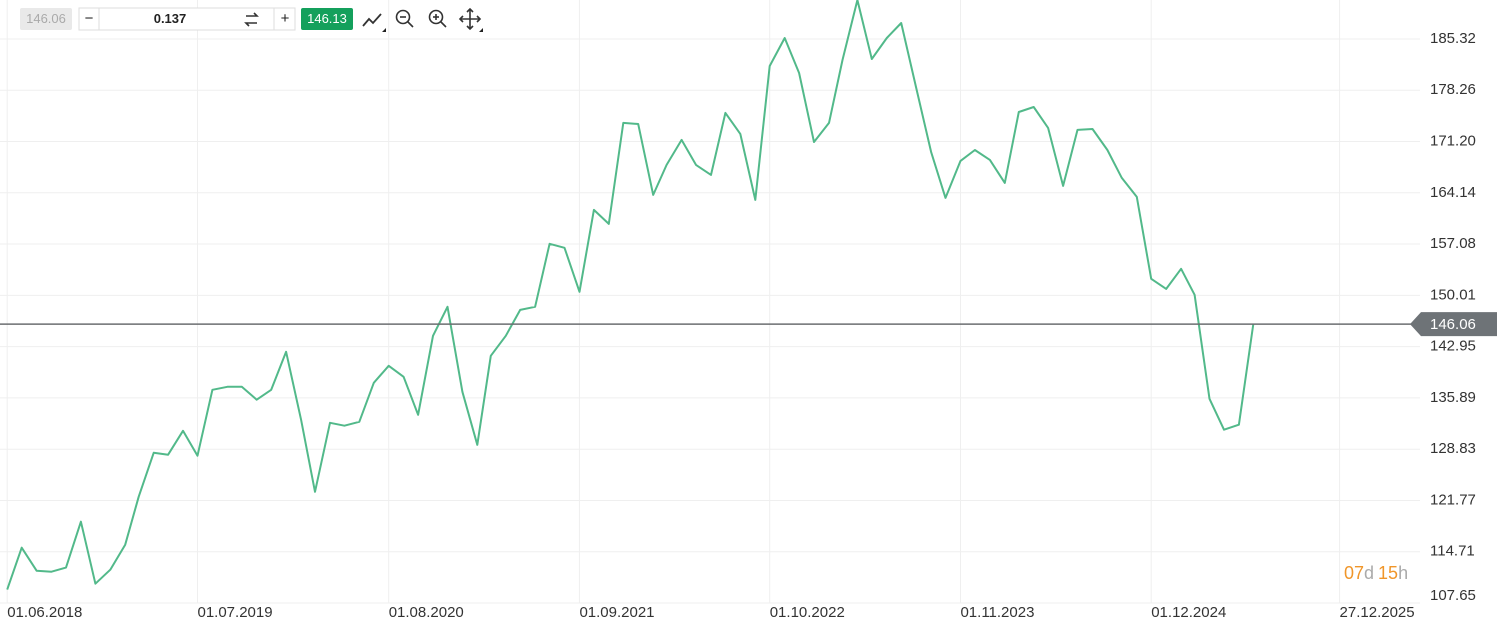 Image resolution: width=1497 pixels, height=624 pixels. I want to click on y-tick-label: 150.01, so click(1453, 294).